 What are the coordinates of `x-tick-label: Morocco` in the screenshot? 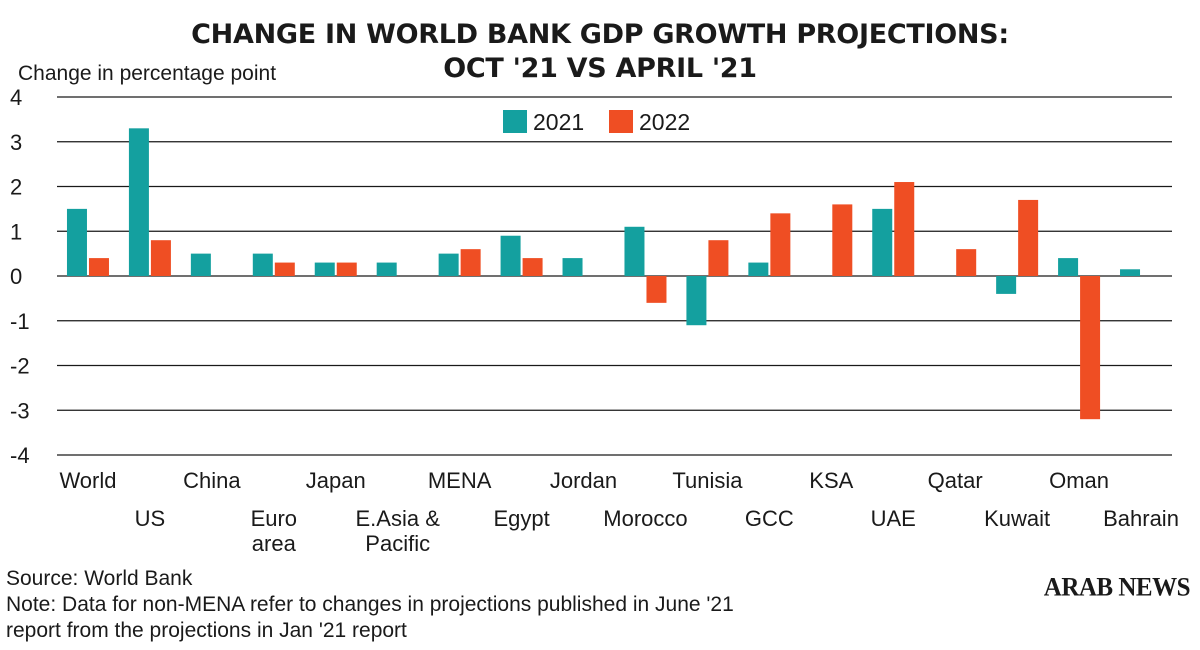 It's located at (645, 518).